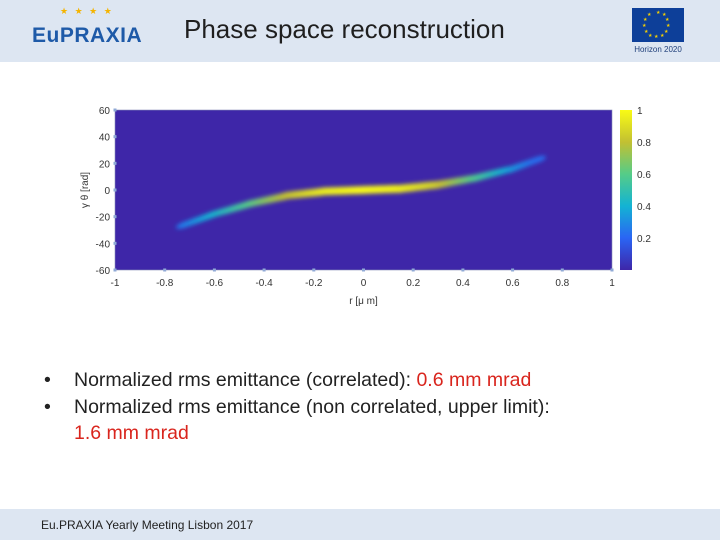  Describe the element at coordinates (658, 49) in the screenshot. I see `horizon-2020-label: Horizon 2020` at that location.